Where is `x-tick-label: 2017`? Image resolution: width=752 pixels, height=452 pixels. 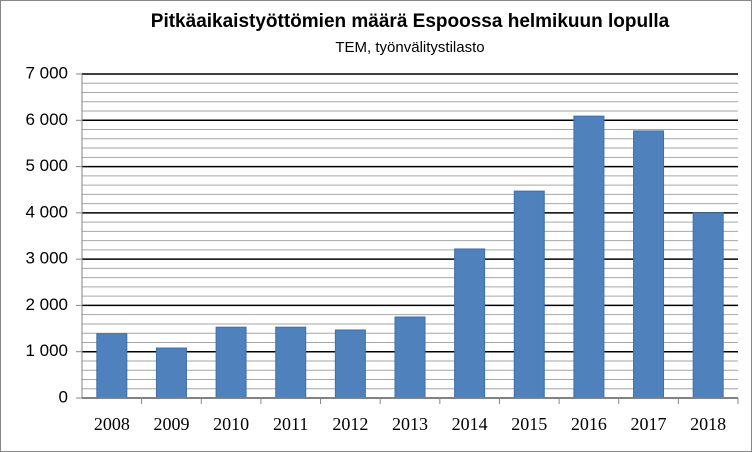
x-tick-label: 2017 is located at coordinates (649, 424).